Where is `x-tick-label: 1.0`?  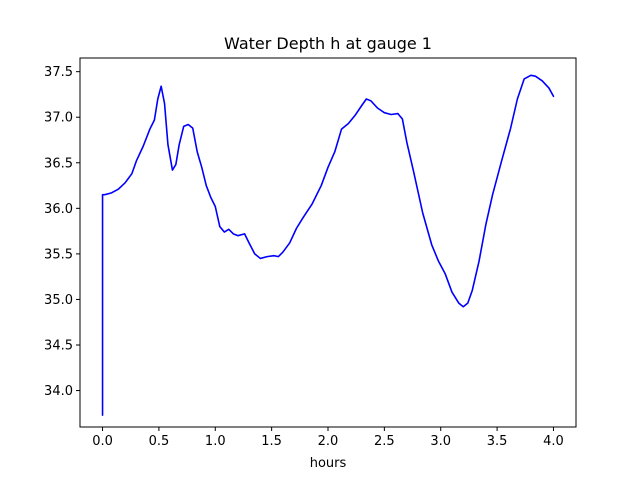 x-tick-label: 1.0 is located at coordinates (215, 441).